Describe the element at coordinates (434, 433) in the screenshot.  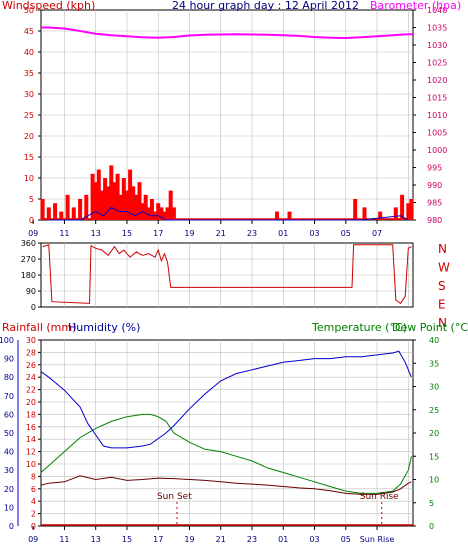
I see `temperature-tick-label: 20` at that location.